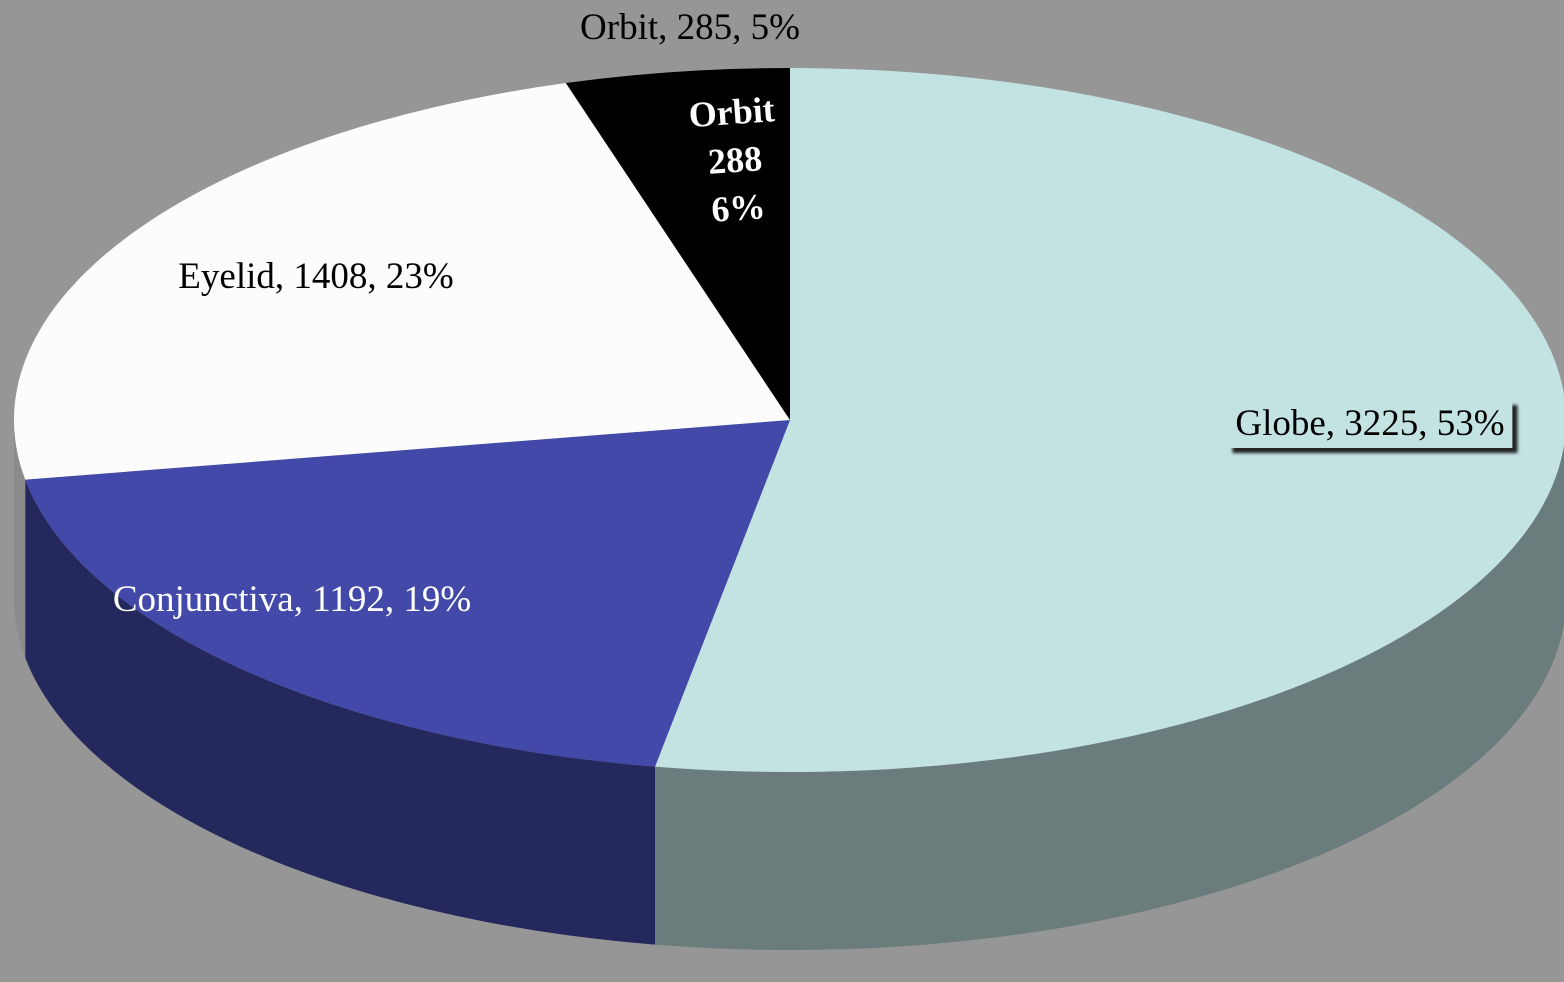  Describe the element at coordinates (316, 276) in the screenshot. I see `data-label: Eyelid, 1408, 23%` at that location.